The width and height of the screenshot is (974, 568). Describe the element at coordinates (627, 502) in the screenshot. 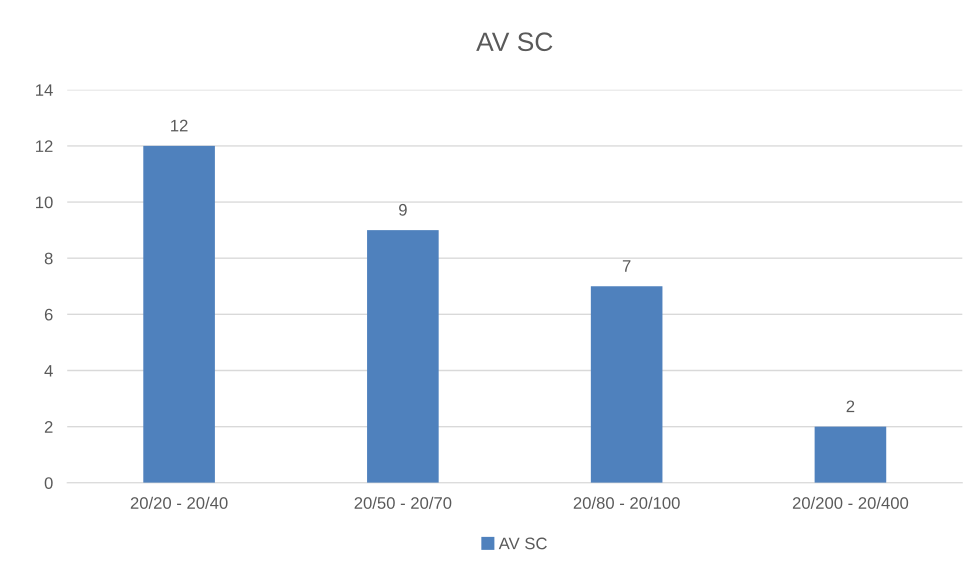

I see `x-tick-label: 20/80 - 20/100` at that location.